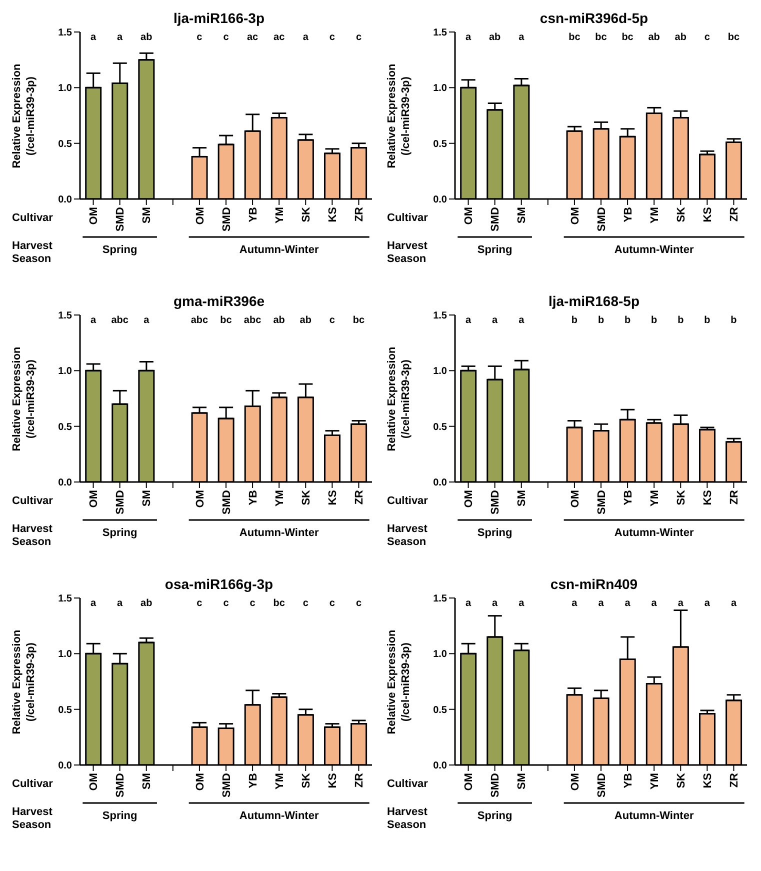  Describe the element at coordinates (219, 18) in the screenshot. I see `chart-title: lja-miR166-3p` at that location.